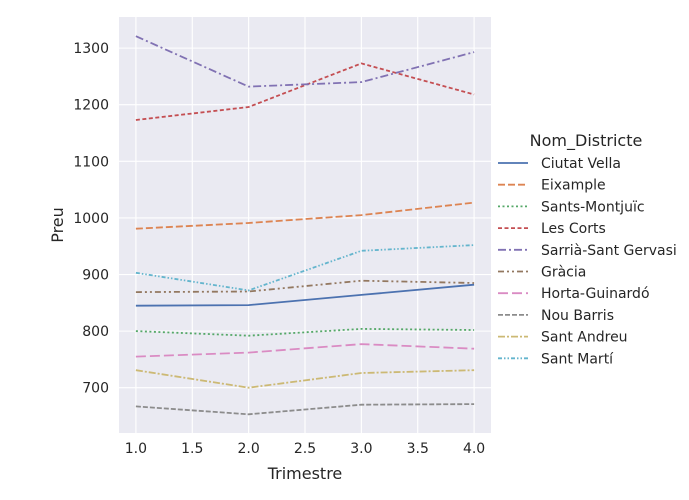  I want to click on legend-label: Sants-Montjuïc, so click(593, 207).